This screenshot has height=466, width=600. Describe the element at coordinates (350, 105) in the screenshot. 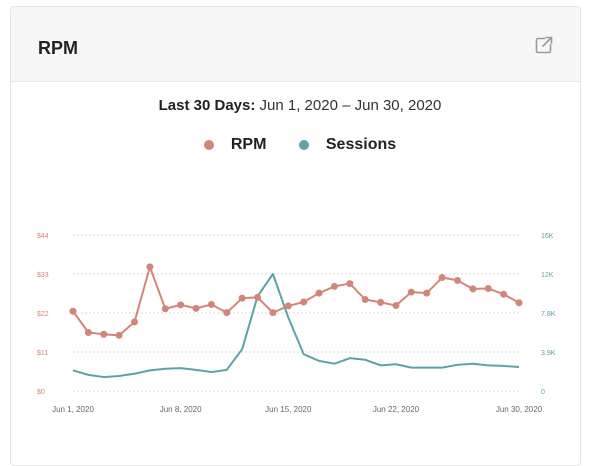

I see `date-range-value: Jun 1, 2020 – Jun 30, 2020` at that location.